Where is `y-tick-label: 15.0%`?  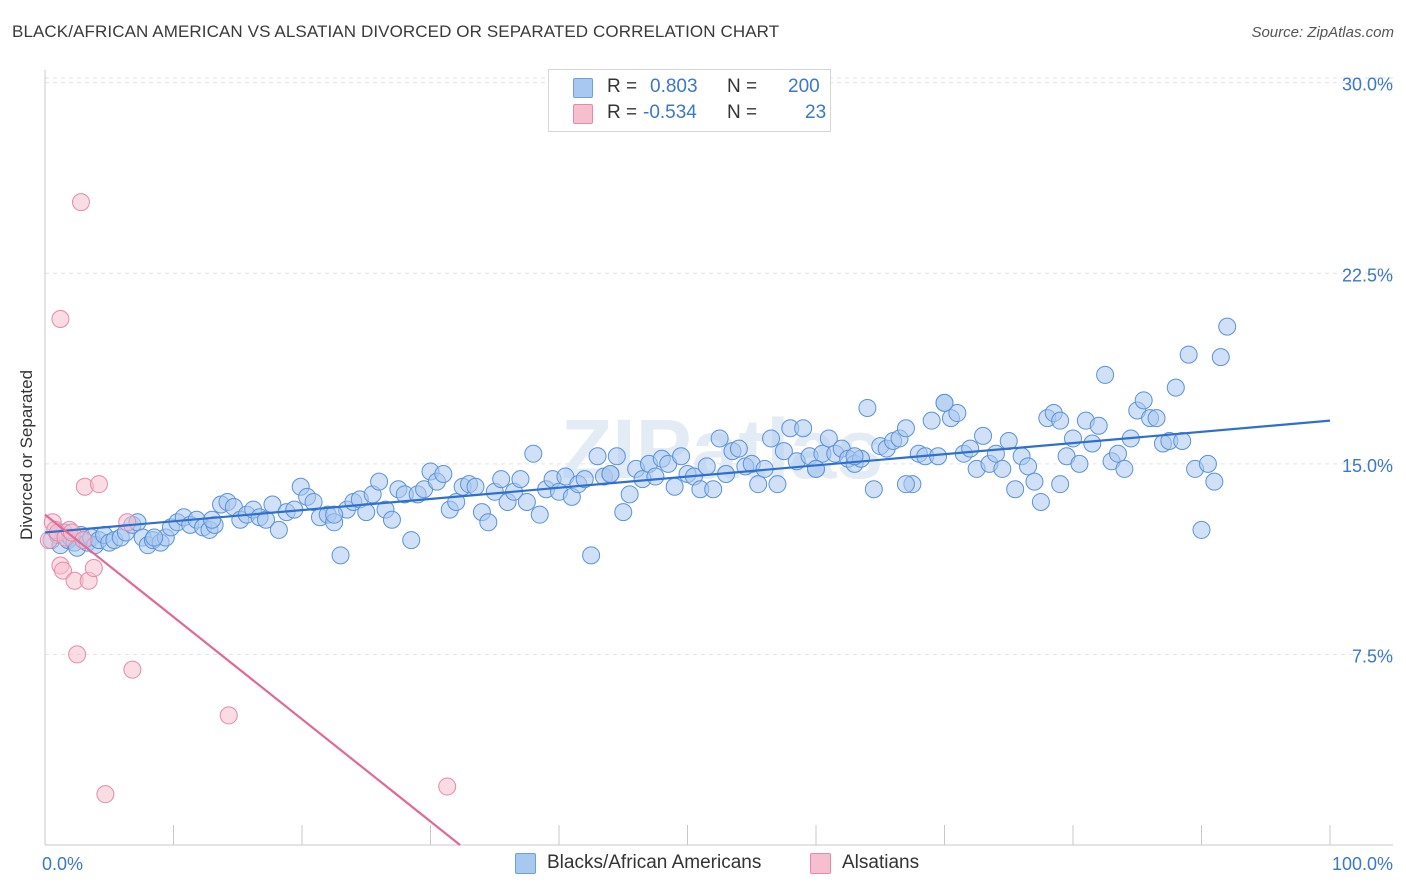 y-tick-label: 15.0% is located at coordinates (1367, 466).